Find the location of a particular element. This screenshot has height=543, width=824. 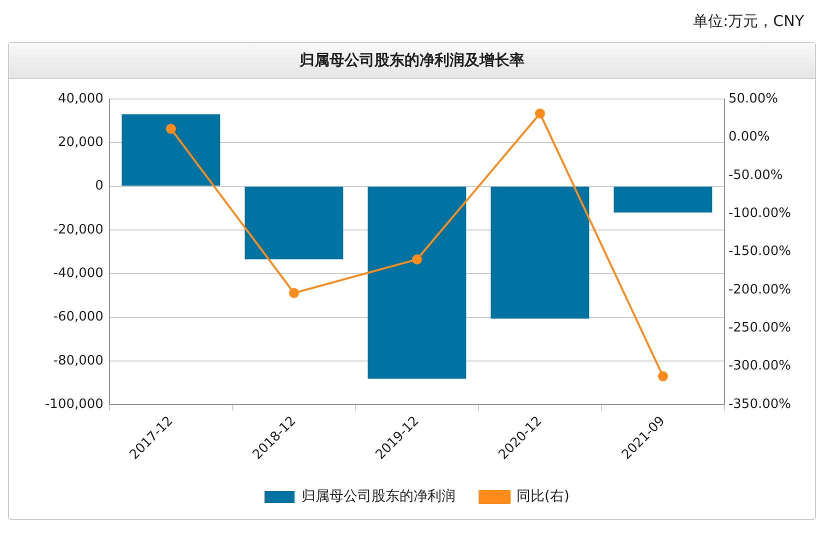

y2-tick-label: -250.00% is located at coordinates (759, 328).